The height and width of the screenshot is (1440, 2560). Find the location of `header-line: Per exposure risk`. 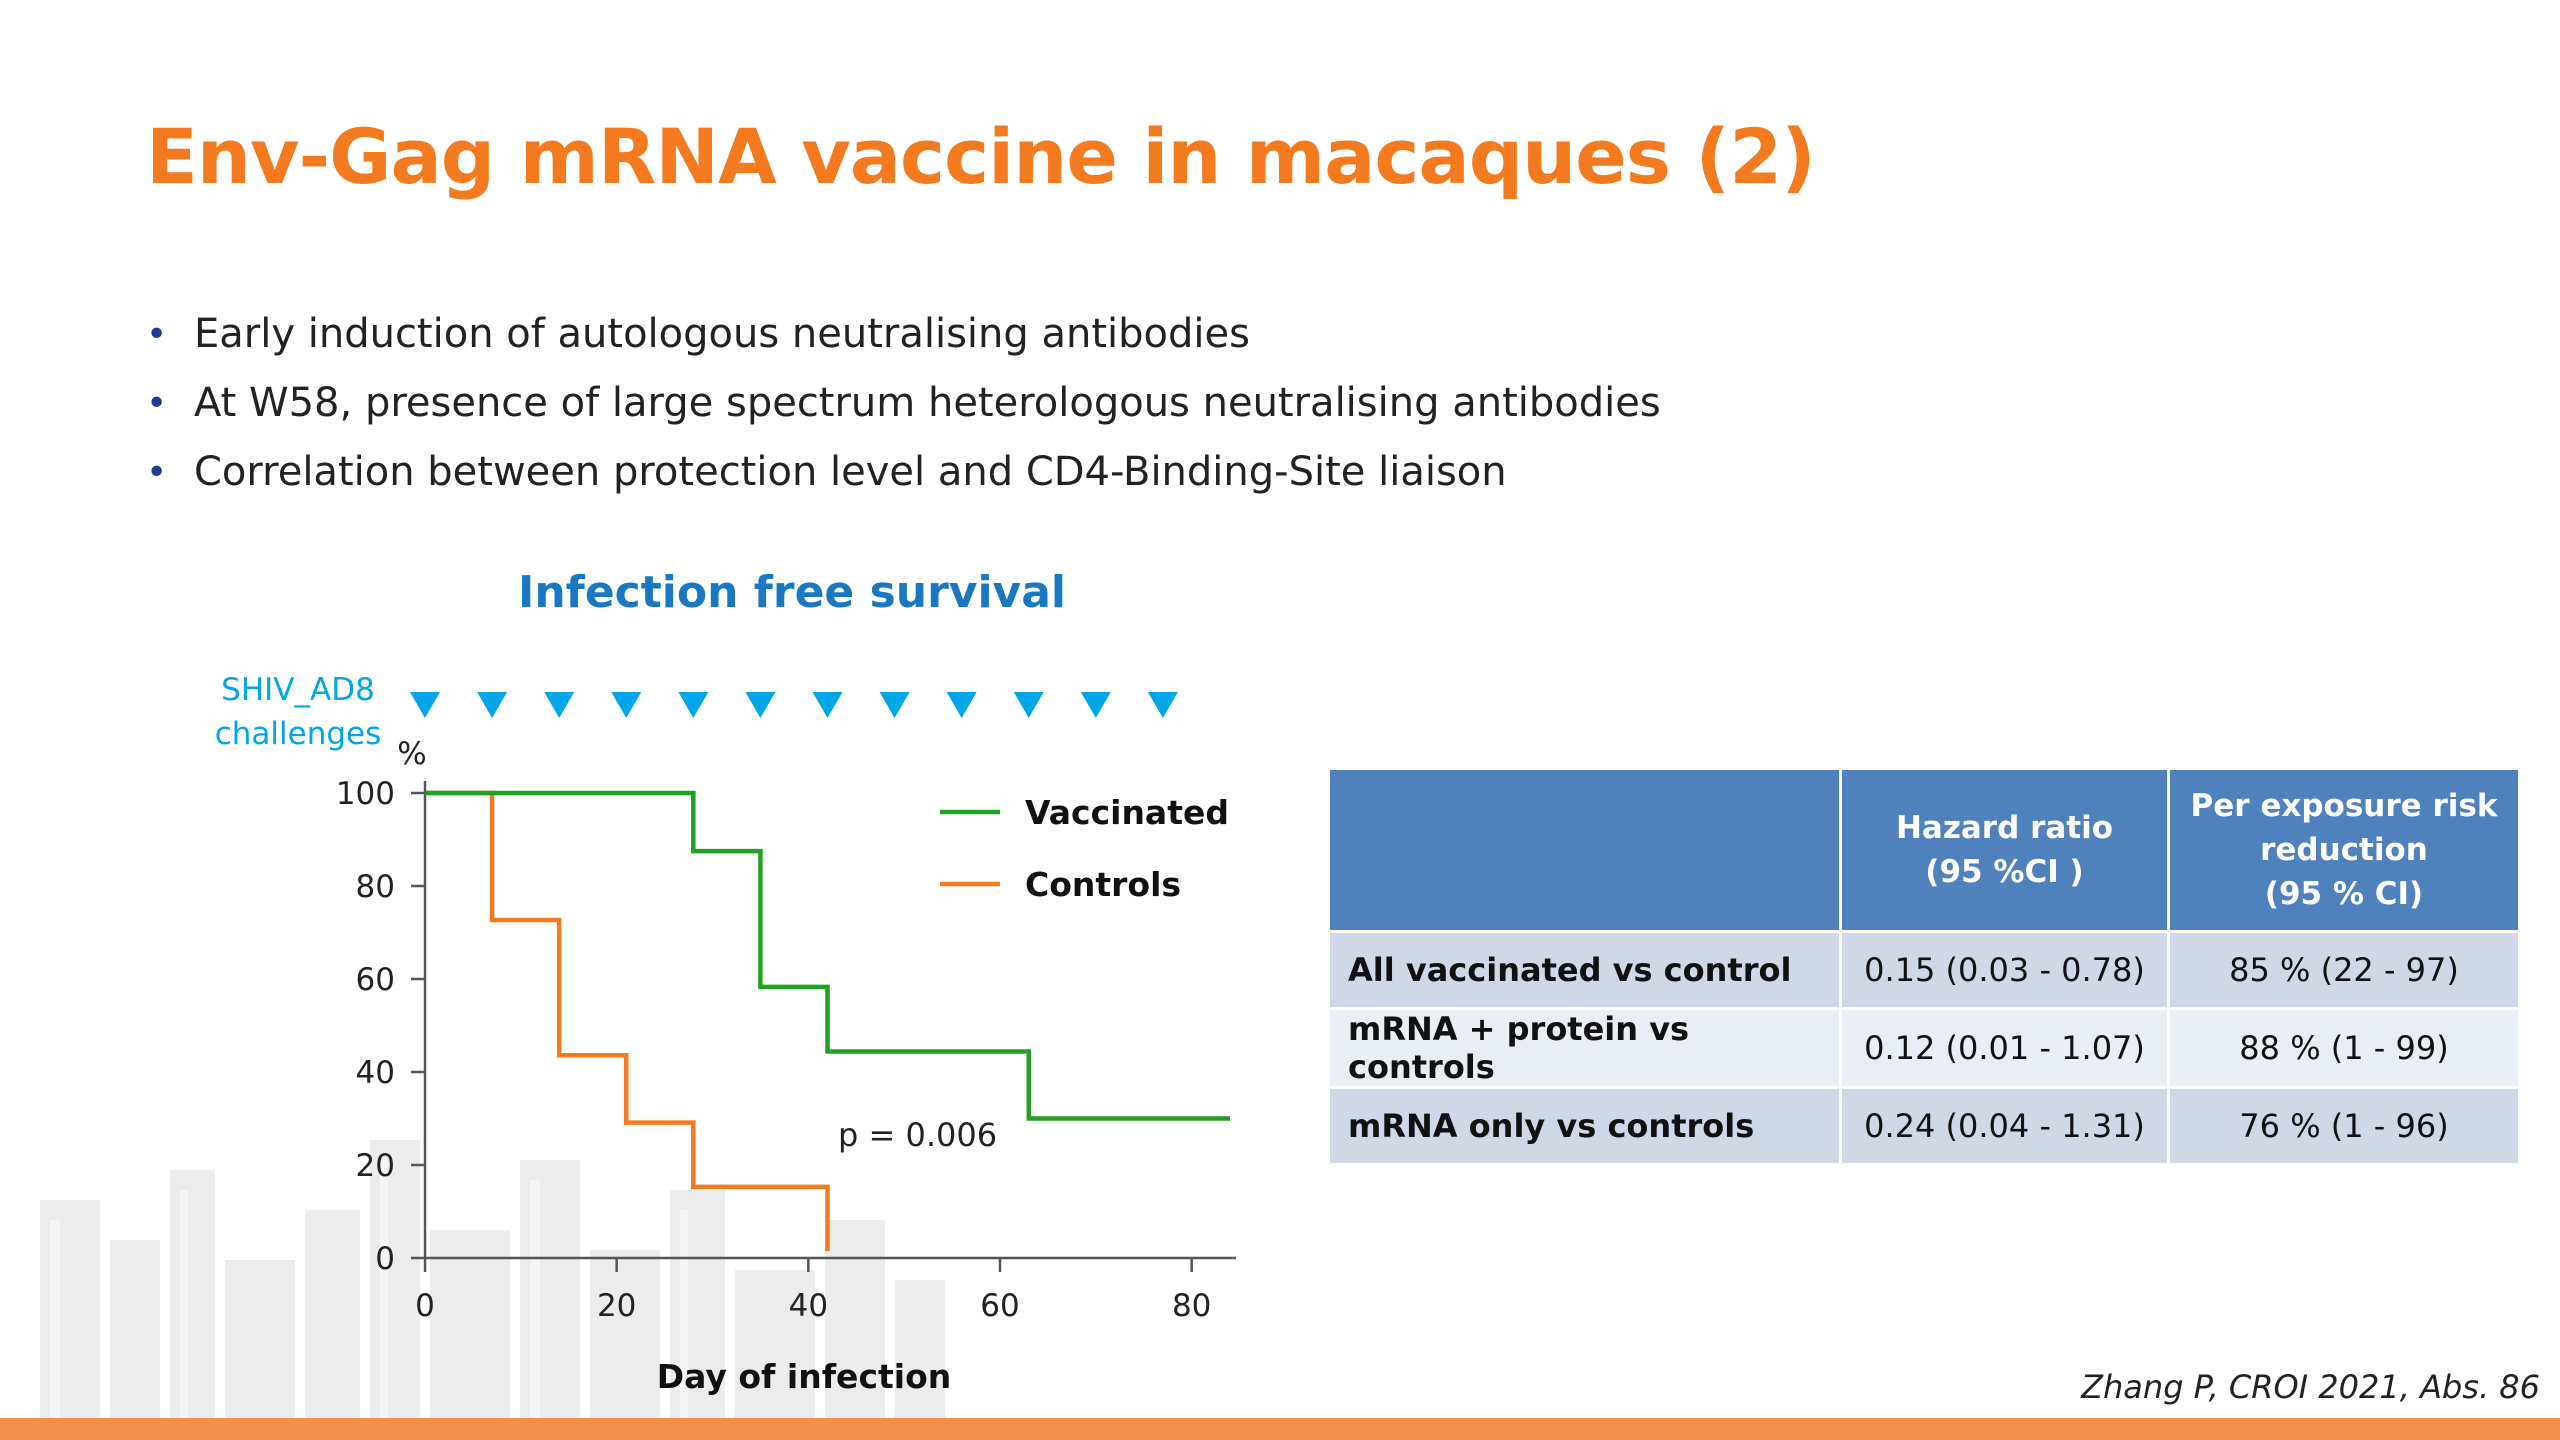

header-line: Per exposure risk is located at coordinates (2344, 806).